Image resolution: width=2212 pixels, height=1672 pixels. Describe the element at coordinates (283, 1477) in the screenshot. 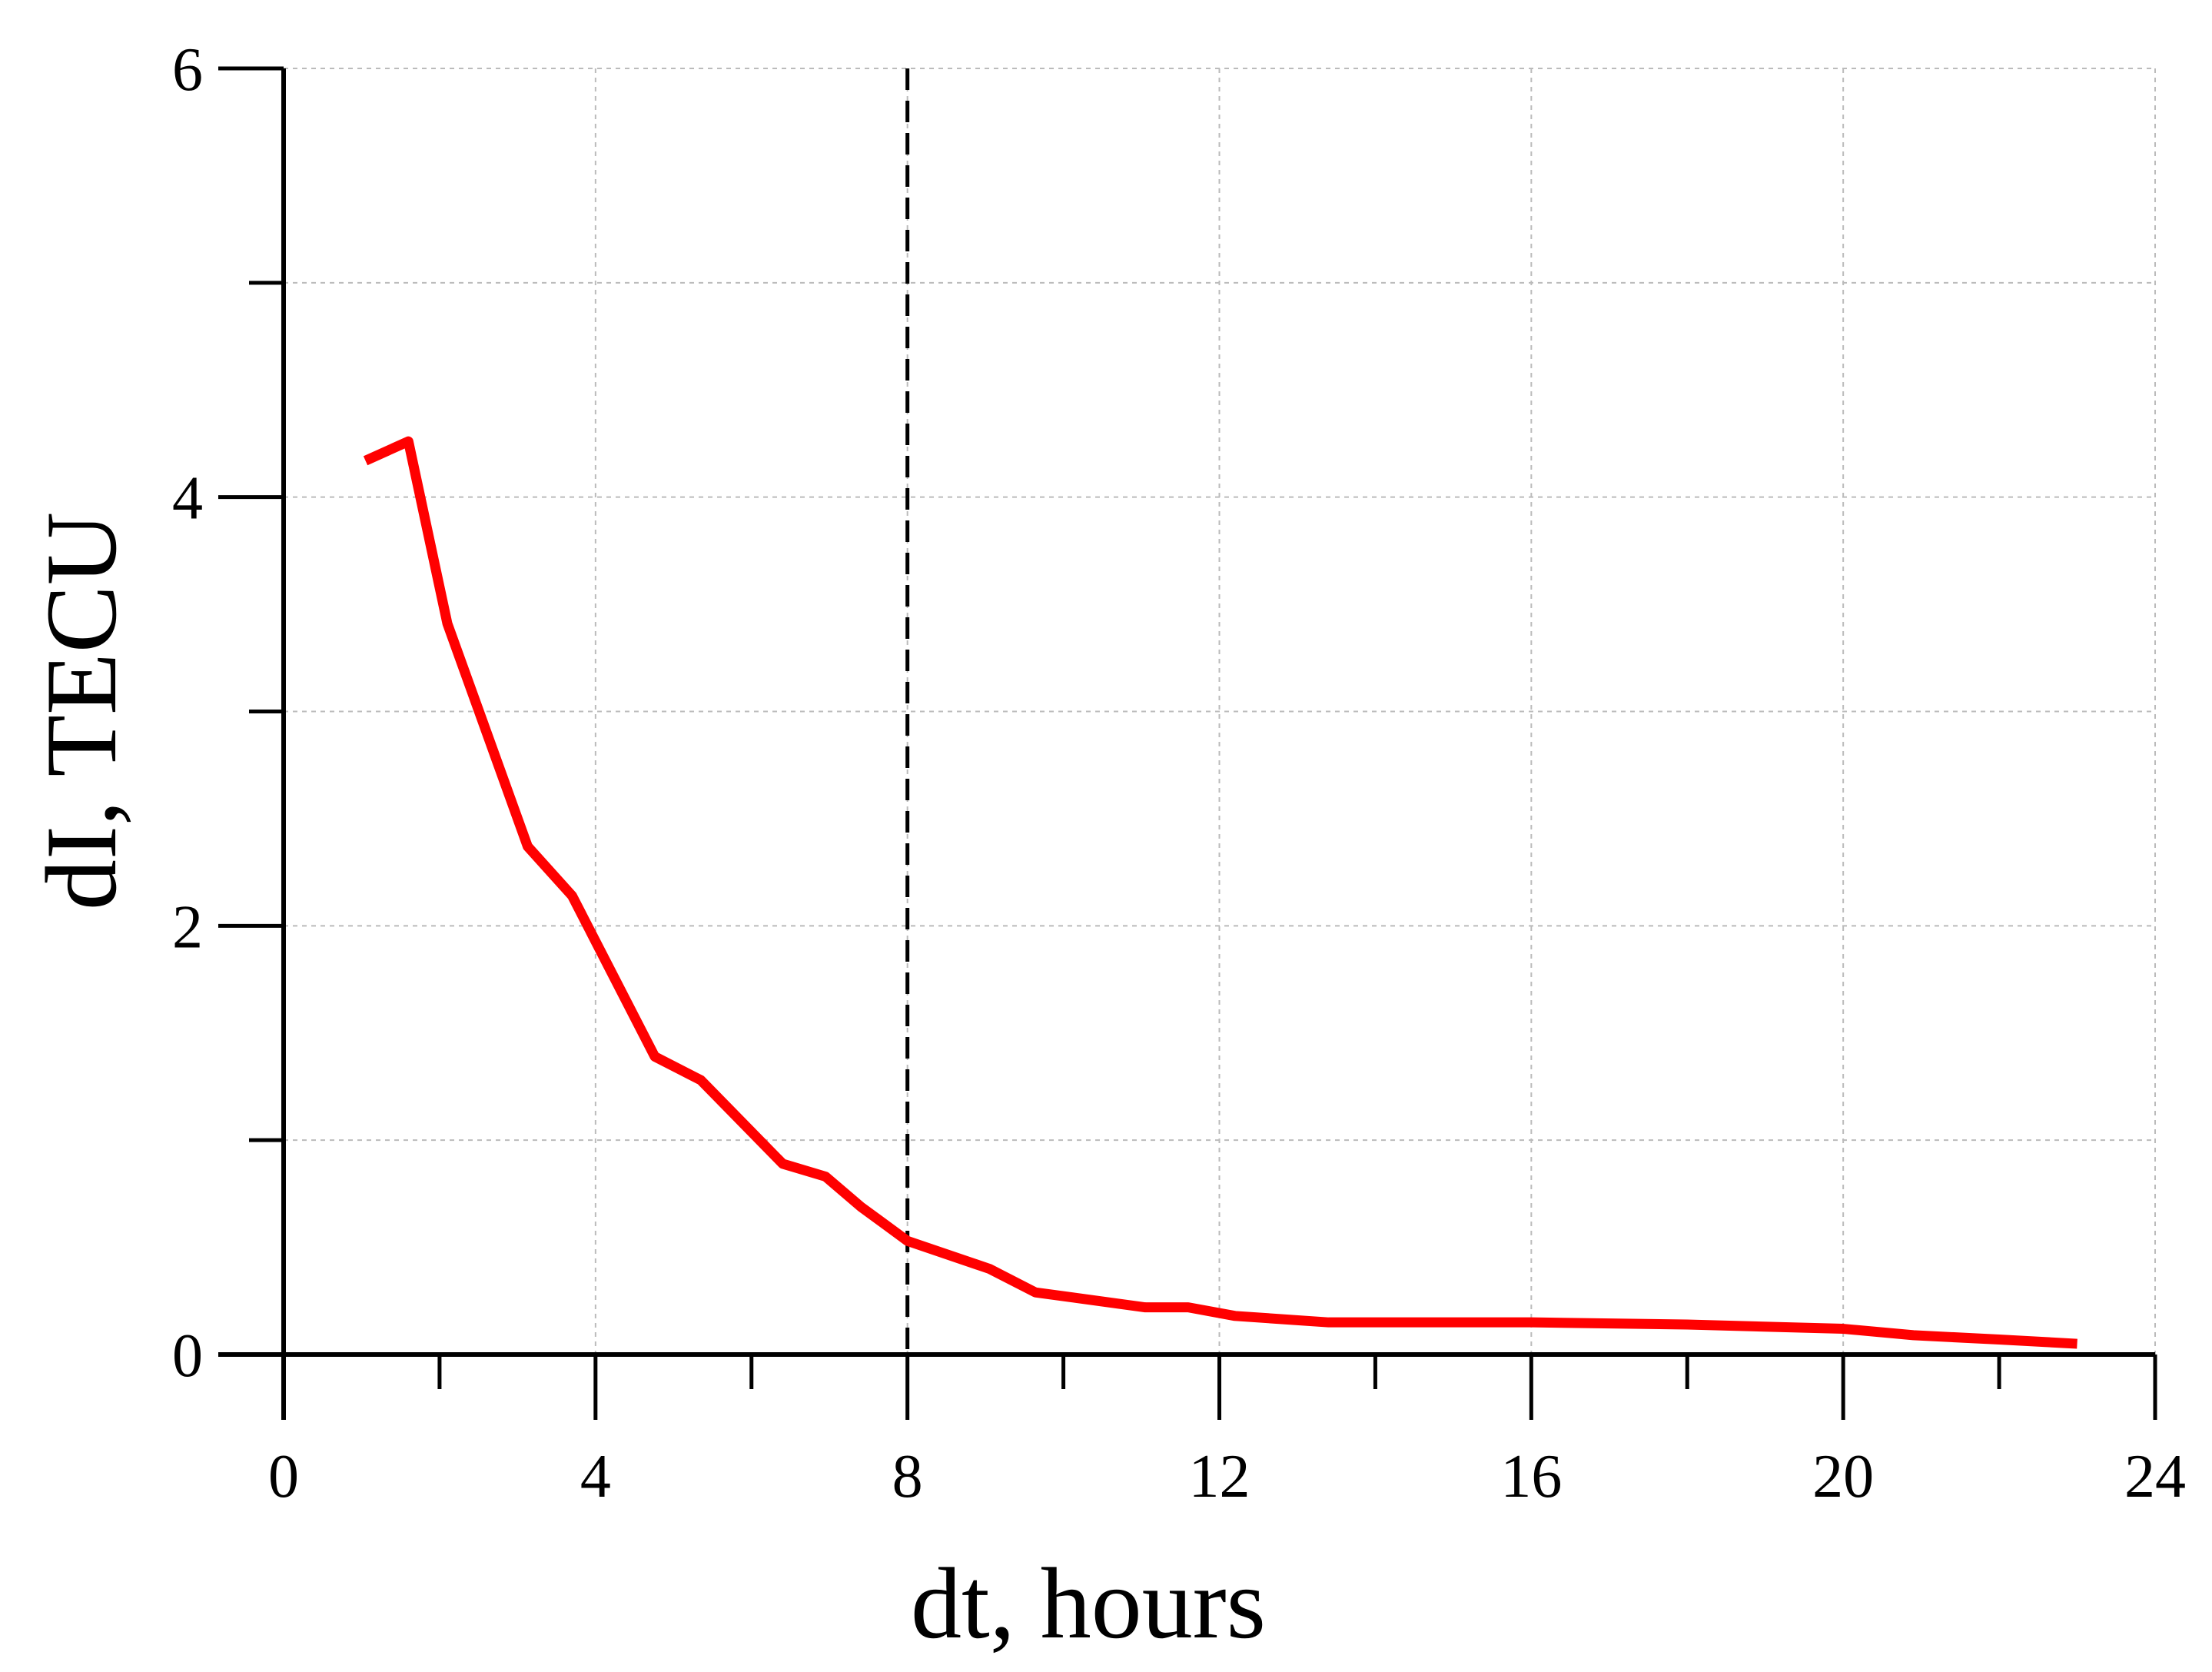

I see `x-tick-label: 0` at that location.